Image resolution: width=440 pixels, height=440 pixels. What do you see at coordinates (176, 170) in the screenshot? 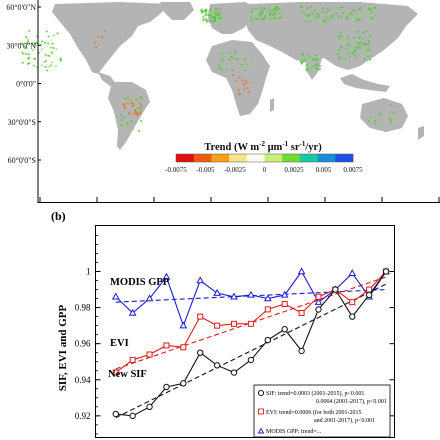
I see `colorbar-tick-label: -0.0075` at bounding box center [176, 170].